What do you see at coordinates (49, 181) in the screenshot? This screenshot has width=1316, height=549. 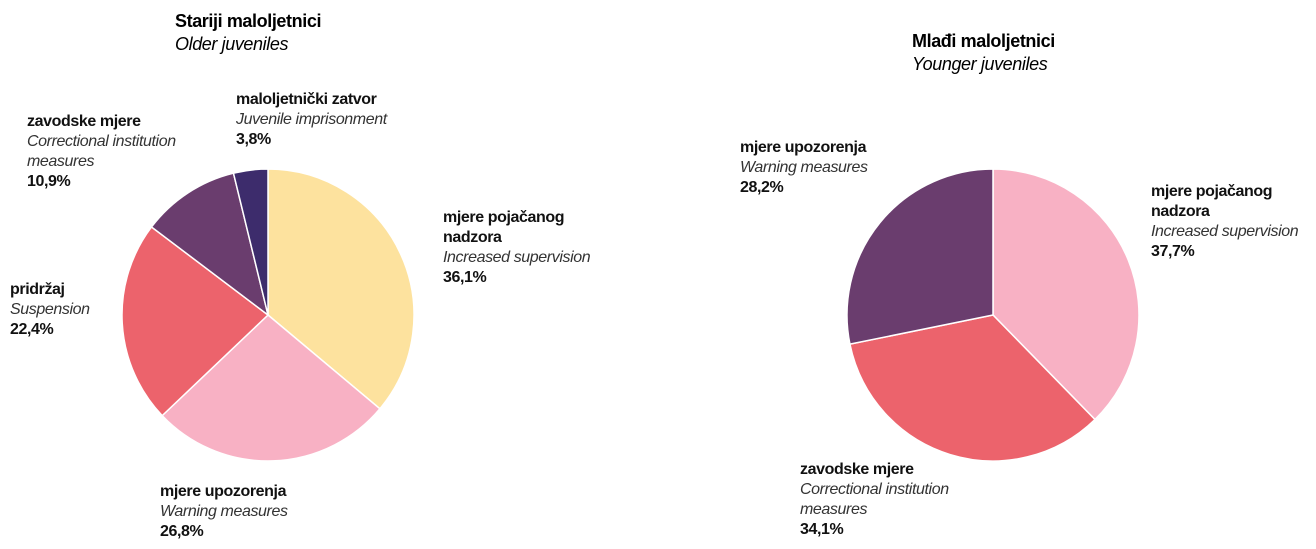 I see `slice-value: 10,9%` at bounding box center [49, 181].